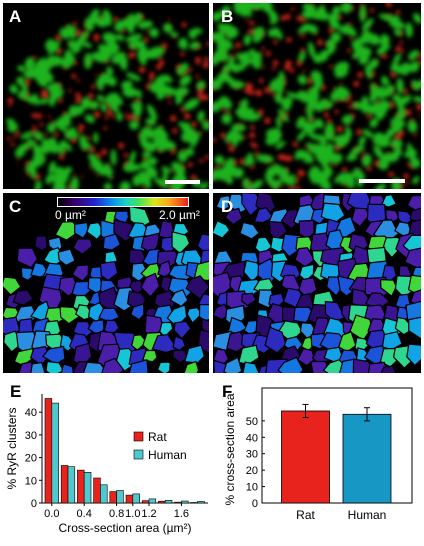  I want to click on f-y-tick-label: 20, so click(252, 471).